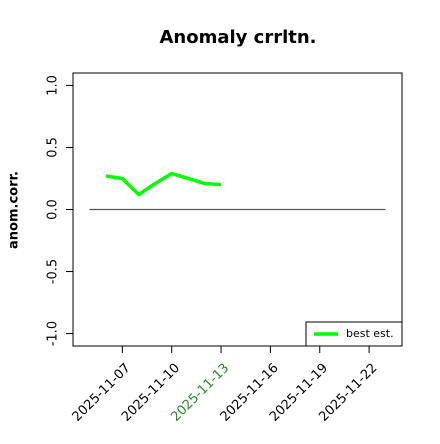 The width and height of the screenshot is (440, 444). Describe the element at coordinates (53, 147) in the screenshot. I see `y-tick-label: 0.5` at that location.